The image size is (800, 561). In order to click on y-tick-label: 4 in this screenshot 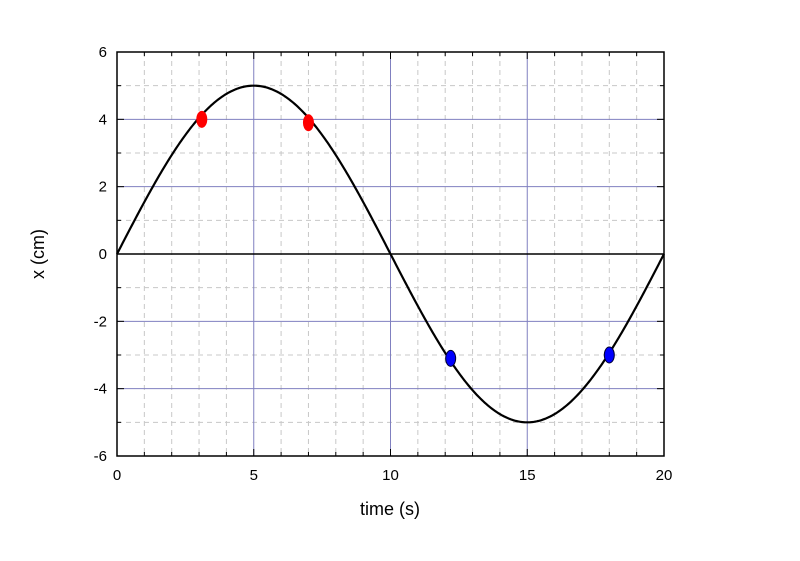, I will do `click(103, 119)`.